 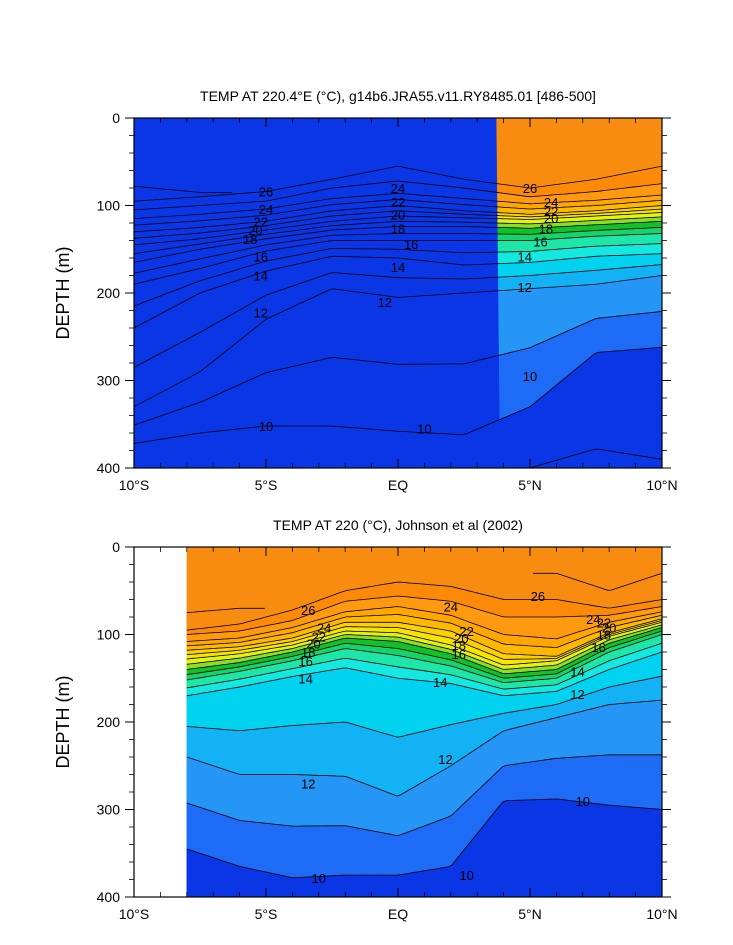 I want to click on y-tick-label: 300, so click(x=109, y=810).